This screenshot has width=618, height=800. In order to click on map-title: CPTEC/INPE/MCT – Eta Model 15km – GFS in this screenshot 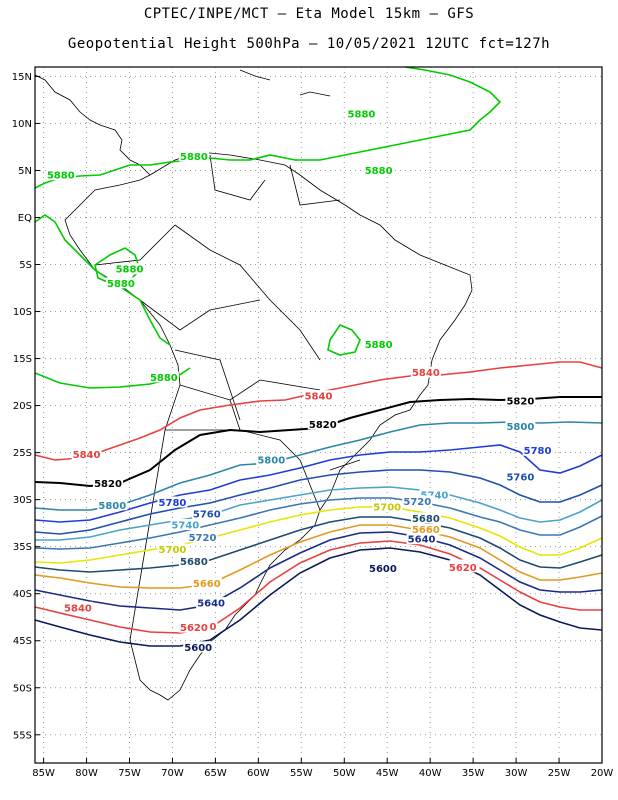, I will do `click(309, 14)`.